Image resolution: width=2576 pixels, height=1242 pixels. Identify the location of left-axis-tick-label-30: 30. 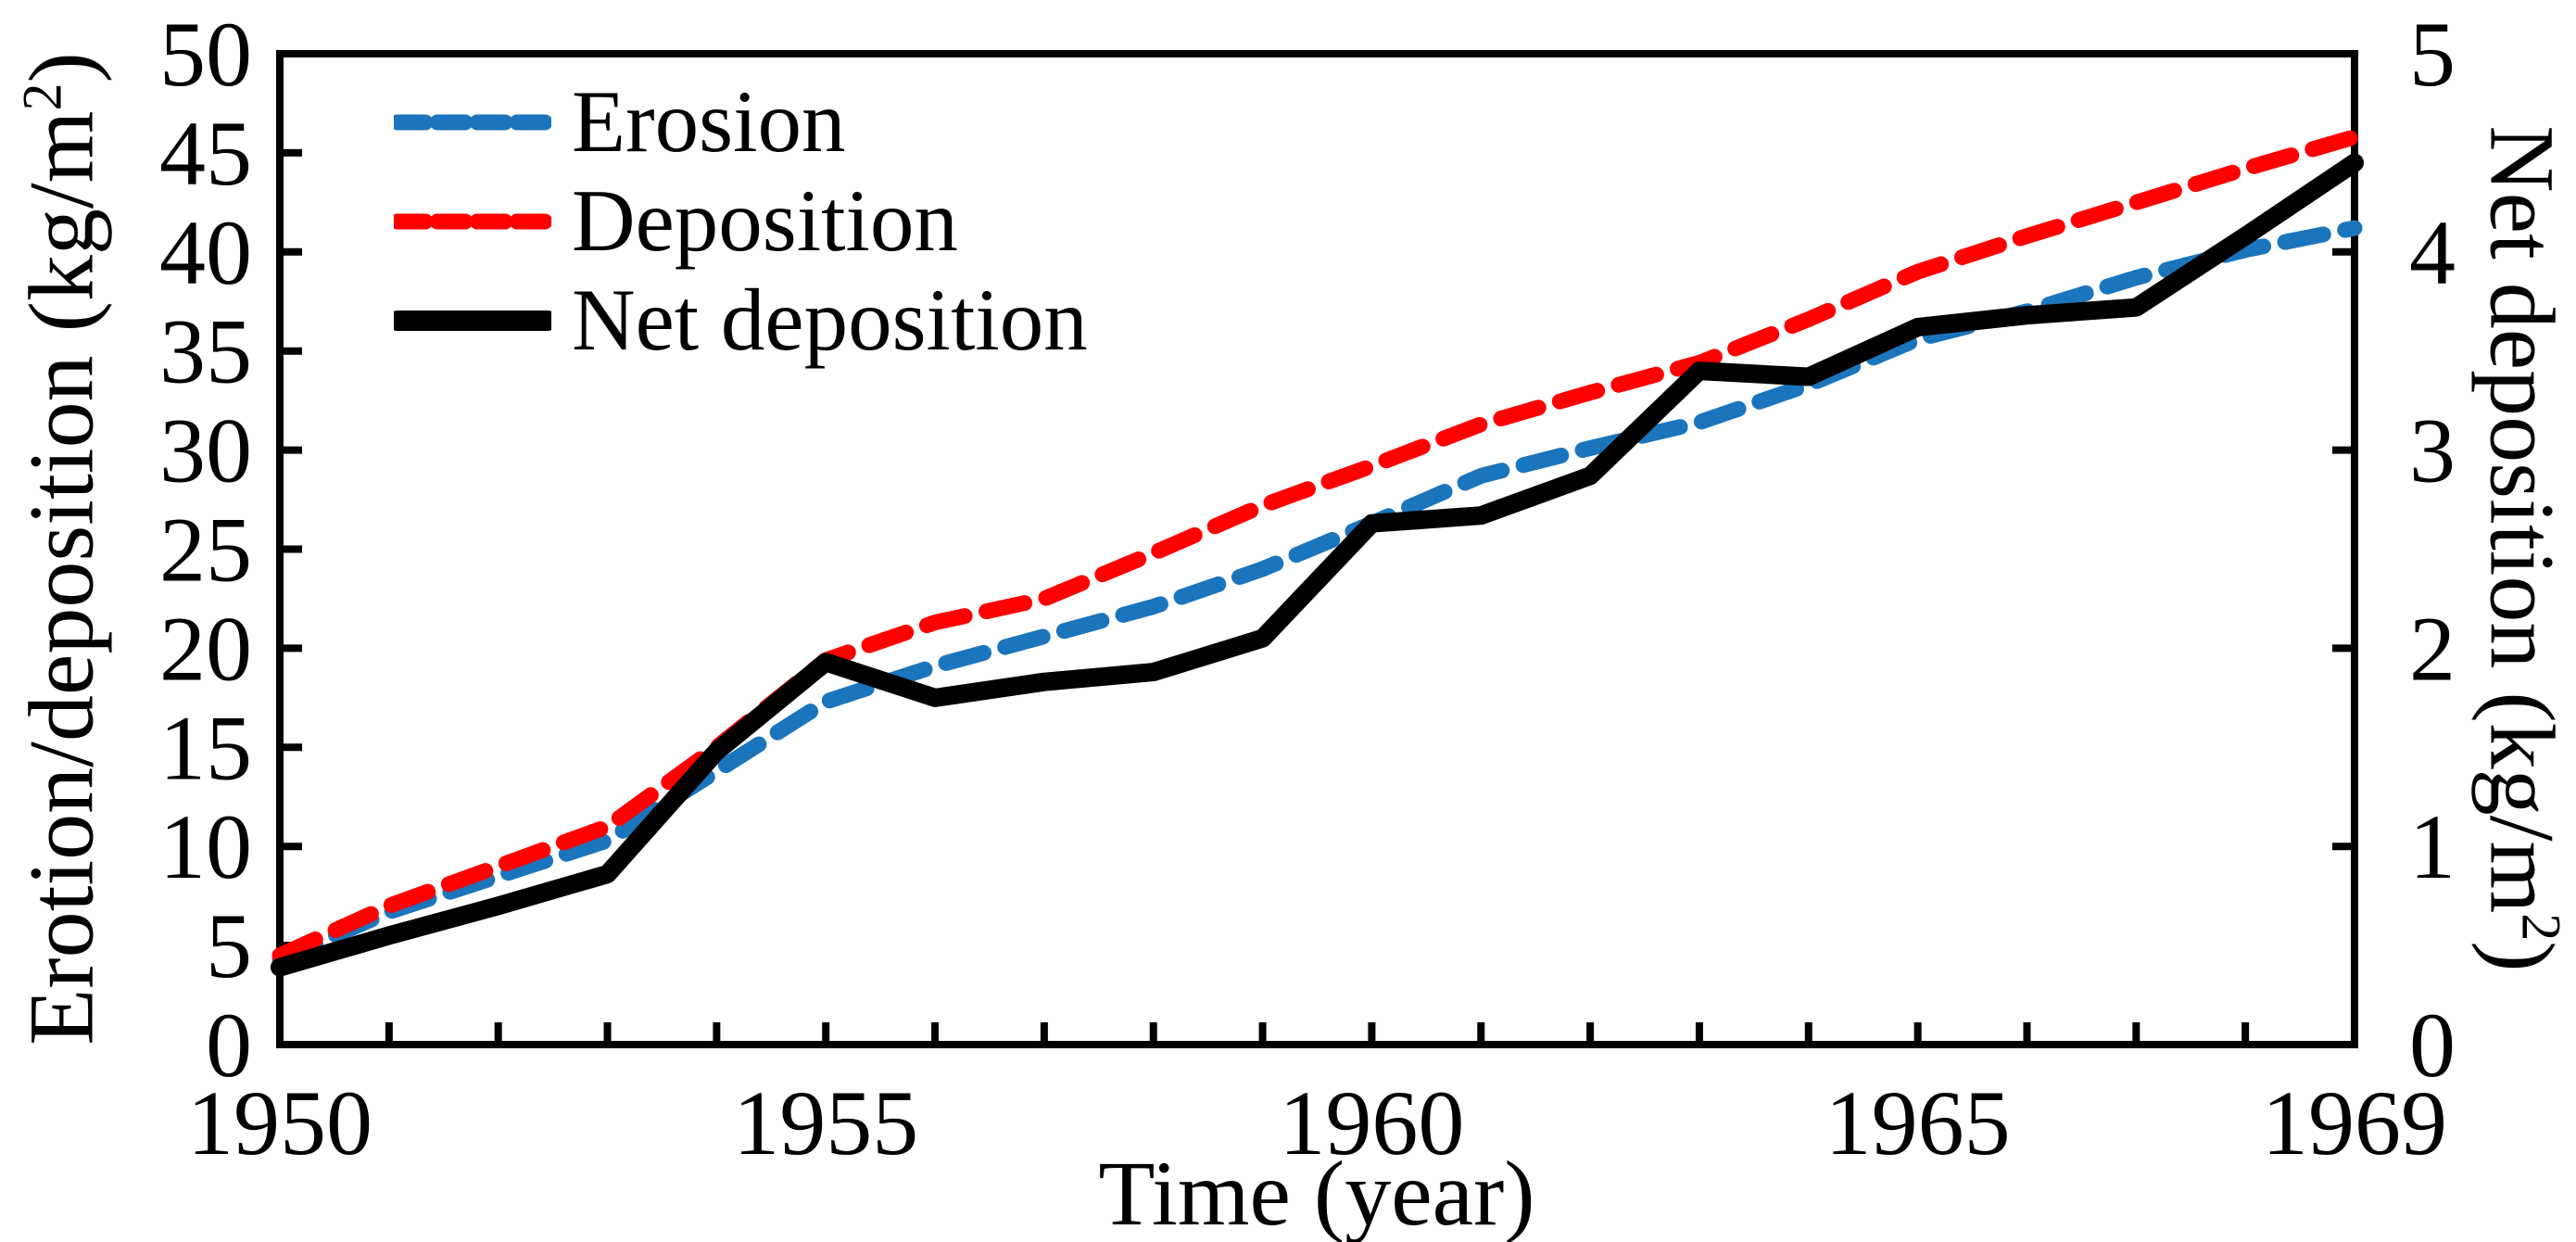
(205, 450).